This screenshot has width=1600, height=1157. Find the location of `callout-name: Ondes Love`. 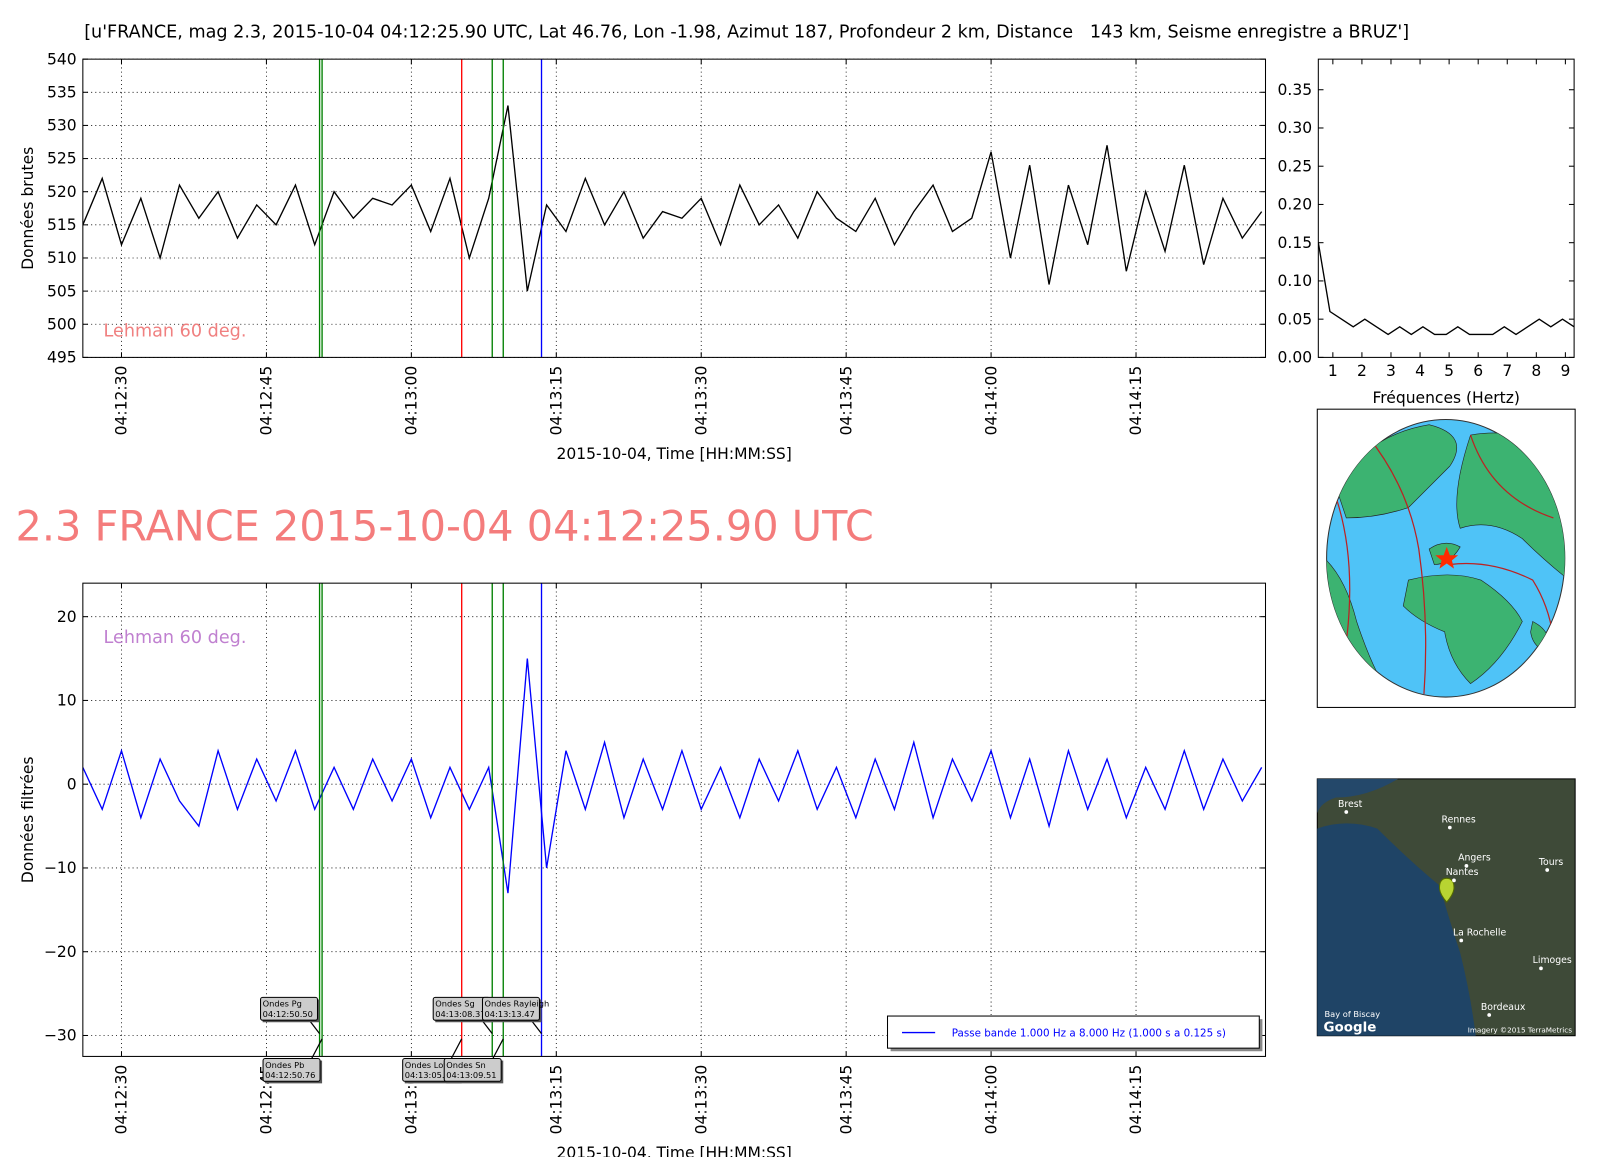

callout-name: Ondes Love is located at coordinates (429, 1065).